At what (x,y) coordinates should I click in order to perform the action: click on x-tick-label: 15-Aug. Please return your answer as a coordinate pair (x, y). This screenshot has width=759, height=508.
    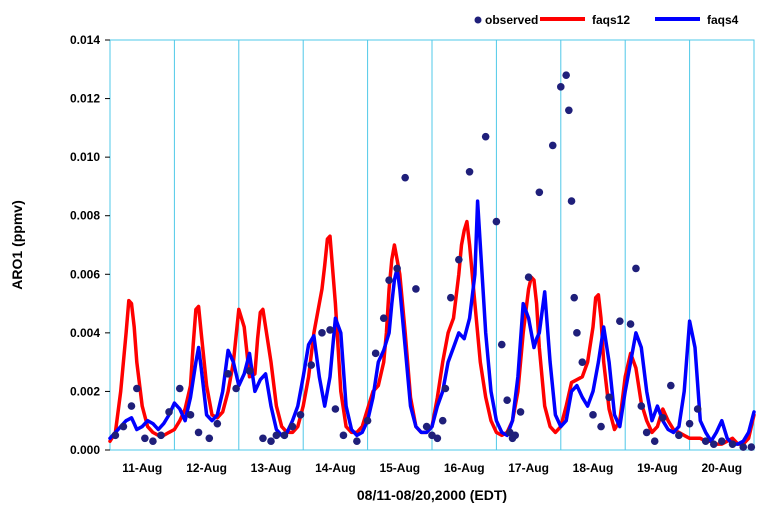
    Looking at the image, I should click on (399, 468).